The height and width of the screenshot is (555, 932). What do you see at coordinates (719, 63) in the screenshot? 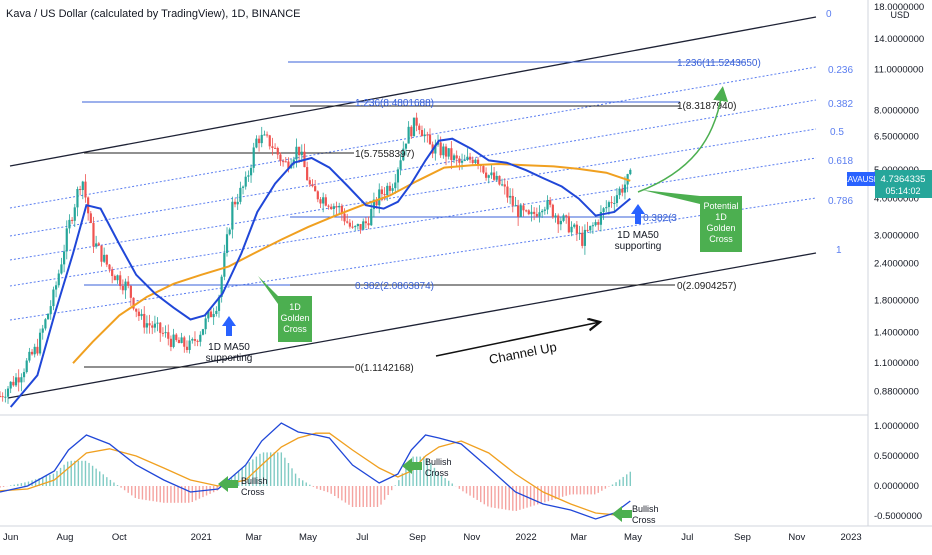
I see `level-label-ext-high: 1.236(11.5243650)` at bounding box center [719, 63].